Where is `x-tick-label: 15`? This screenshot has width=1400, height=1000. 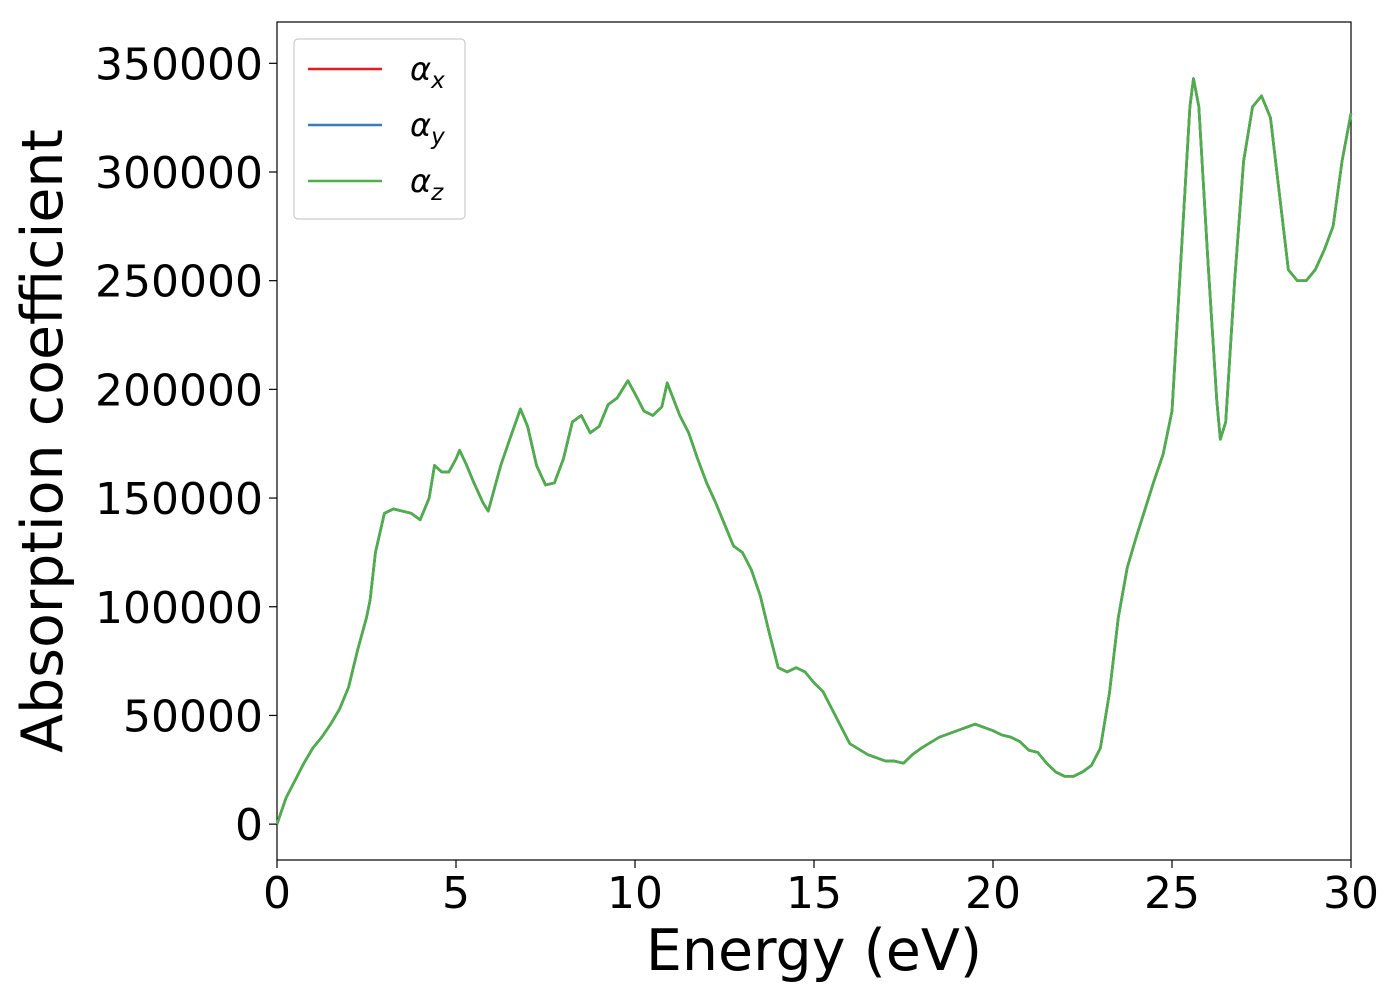
x-tick-label: 15 is located at coordinates (814, 893).